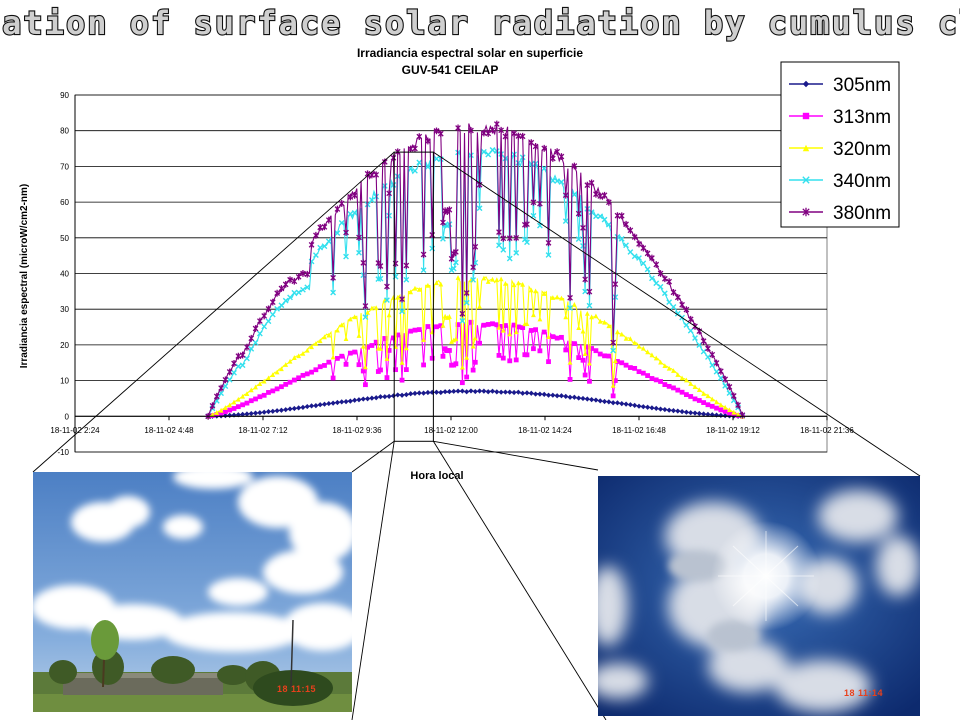 This screenshot has width=960, height=720. Describe the element at coordinates (639, 430) in the screenshot. I see `x-tick-label: 18-11-02 16:48` at that location.